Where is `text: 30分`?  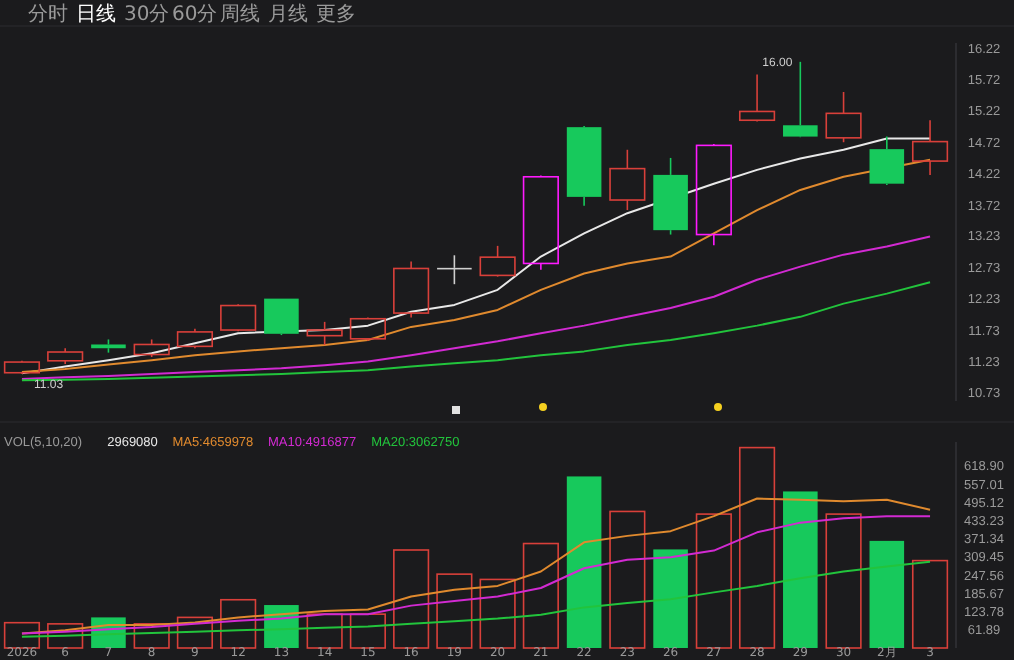
text: 30分 is located at coordinates (147, 14).